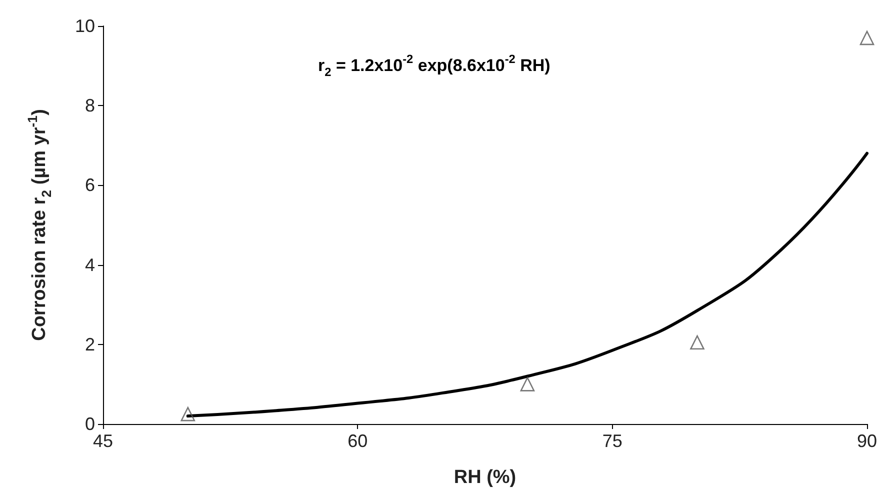 This screenshot has width=893, height=504. What do you see at coordinates (39, 225) in the screenshot?
I see `y-axis-title: Corrosion rate r2 (µm yr-1)` at bounding box center [39, 225].